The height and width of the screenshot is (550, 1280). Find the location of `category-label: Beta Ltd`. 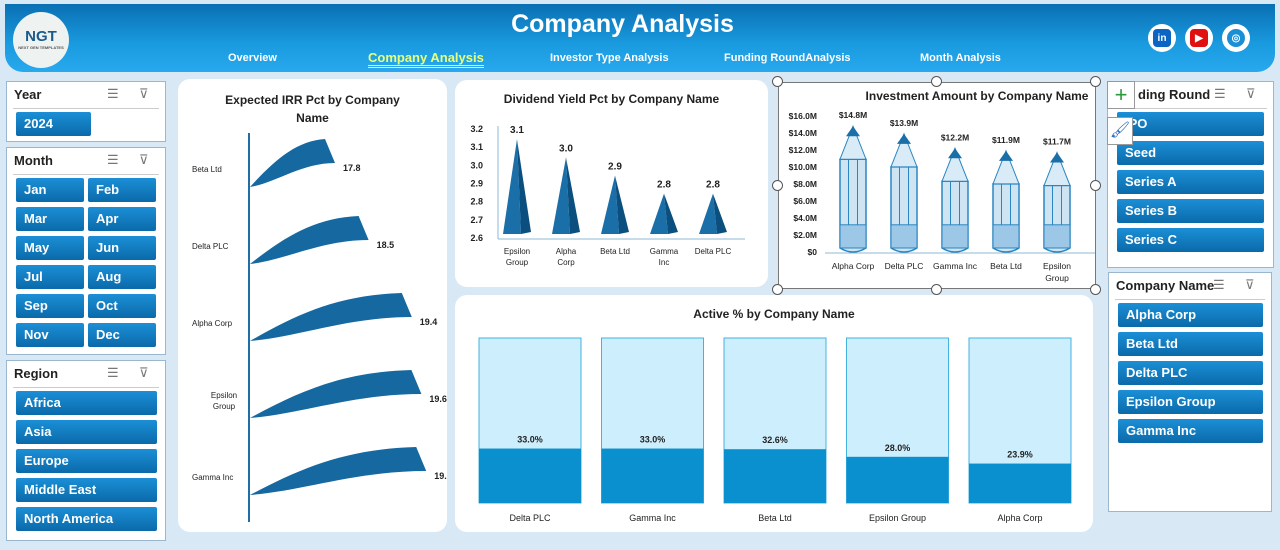

category-label: Beta Ltd is located at coordinates (775, 518).